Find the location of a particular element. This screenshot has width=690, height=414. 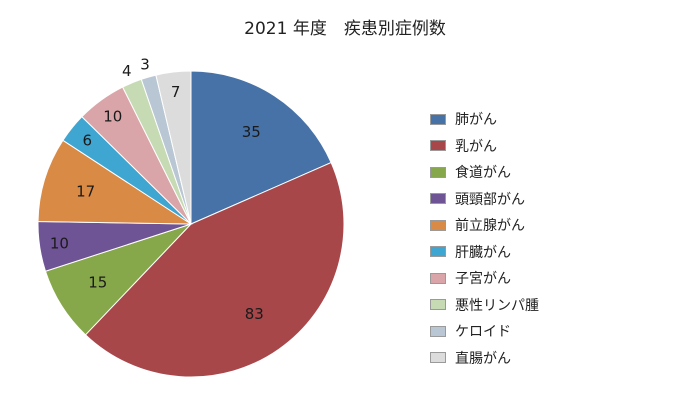

legend-label-3: 食道がん is located at coordinates (483, 173).